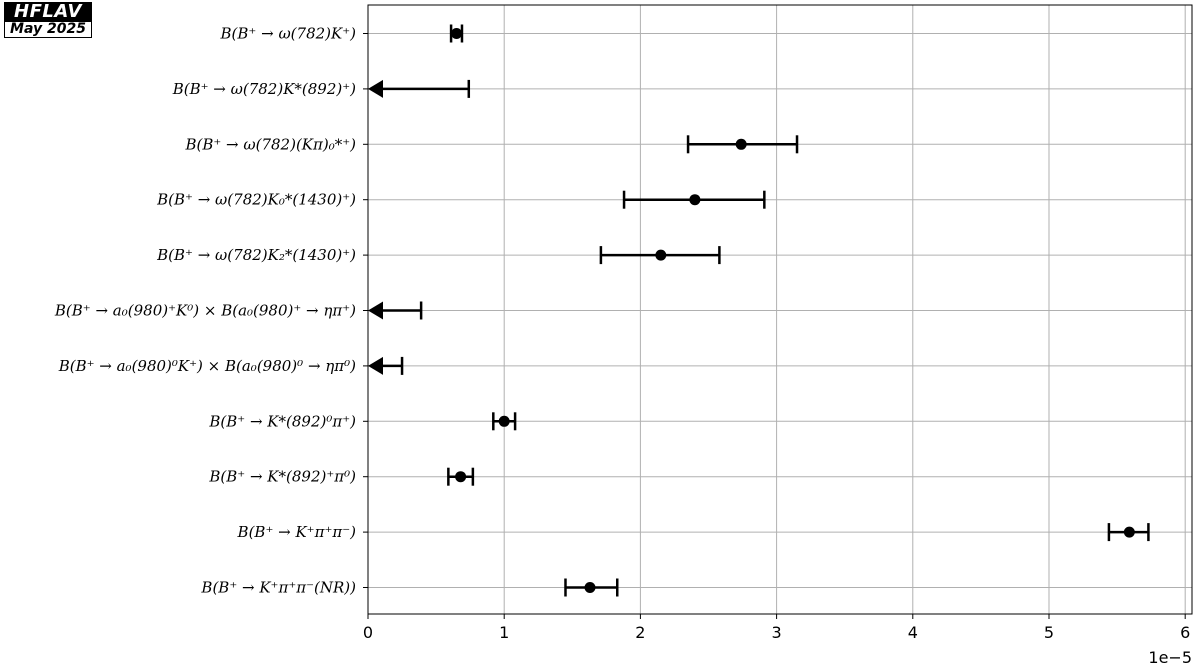 The image size is (1200, 672). I want to click on y-tick-label: B(B⁺ → K*(892)⁰π⁺), so click(282, 421).